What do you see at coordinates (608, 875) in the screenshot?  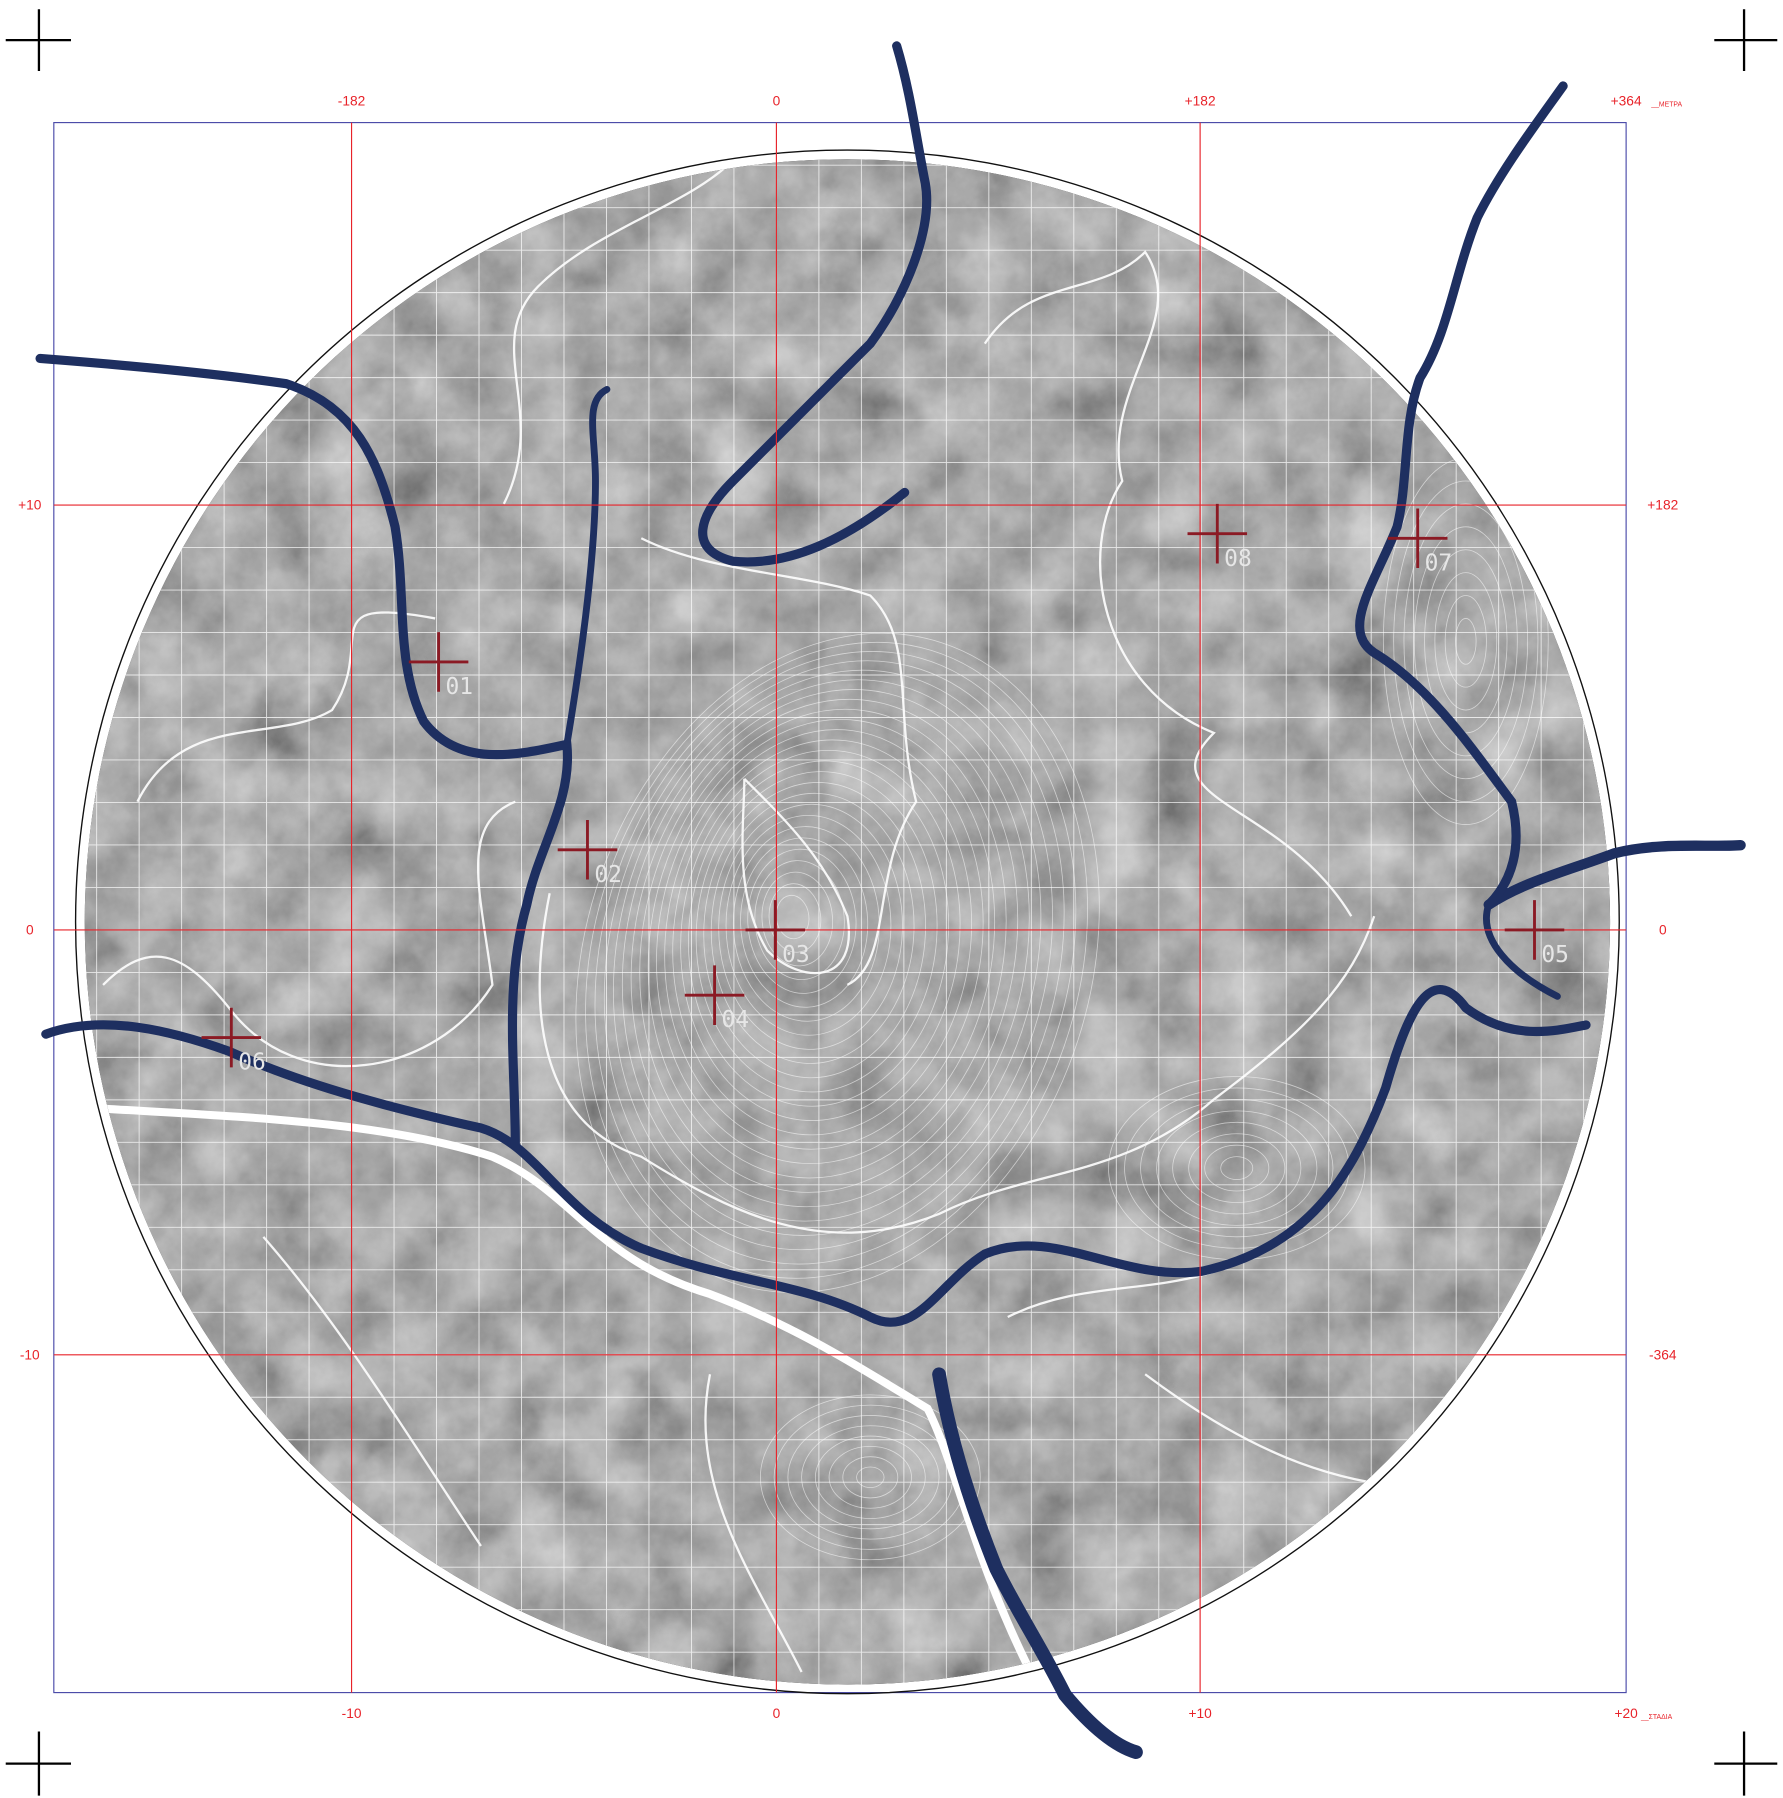 I see `marker-label: 02` at bounding box center [608, 875].